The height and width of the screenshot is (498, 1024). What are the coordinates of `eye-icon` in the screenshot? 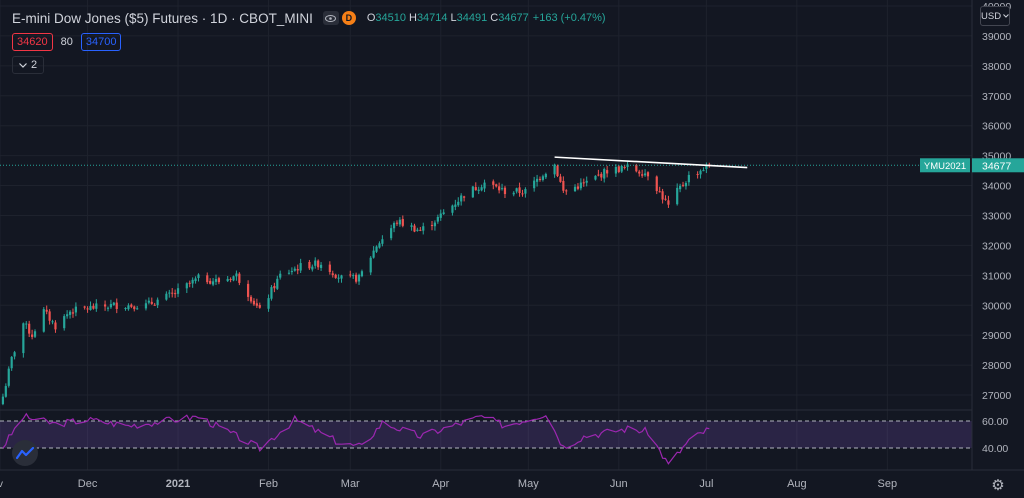 It's located at (330, 18).